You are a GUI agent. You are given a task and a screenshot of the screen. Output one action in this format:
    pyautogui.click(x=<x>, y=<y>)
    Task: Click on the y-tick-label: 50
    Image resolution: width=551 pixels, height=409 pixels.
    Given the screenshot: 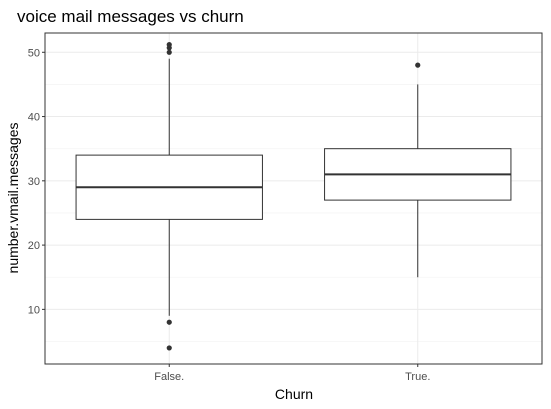 What is the action you would take?
    pyautogui.click(x=34, y=53)
    